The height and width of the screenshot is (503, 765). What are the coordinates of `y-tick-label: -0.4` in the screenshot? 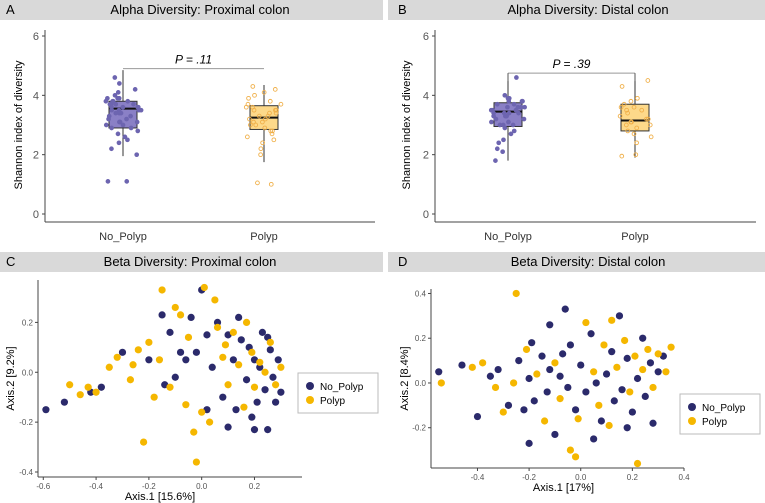 It's located at (26, 472).